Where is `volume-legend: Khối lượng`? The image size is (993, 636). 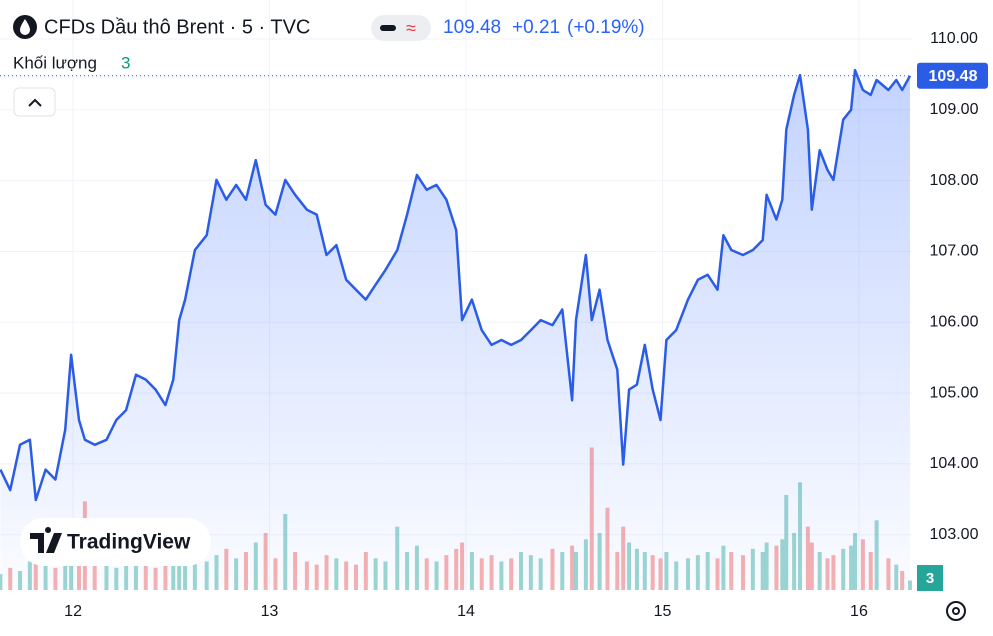
volume-legend: Khối lượng is located at coordinates (55, 62).